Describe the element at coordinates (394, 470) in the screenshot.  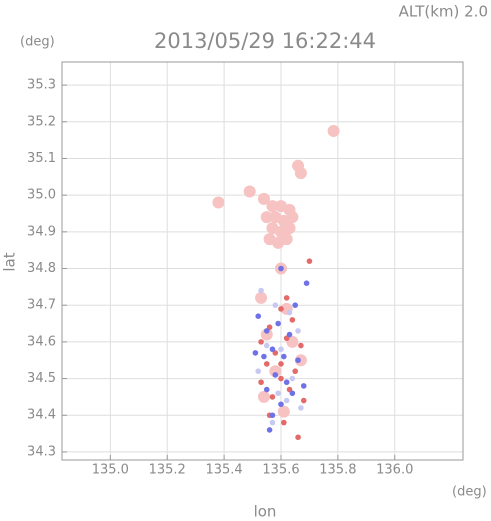
I see `x-tick-label: 136.0` at that location.